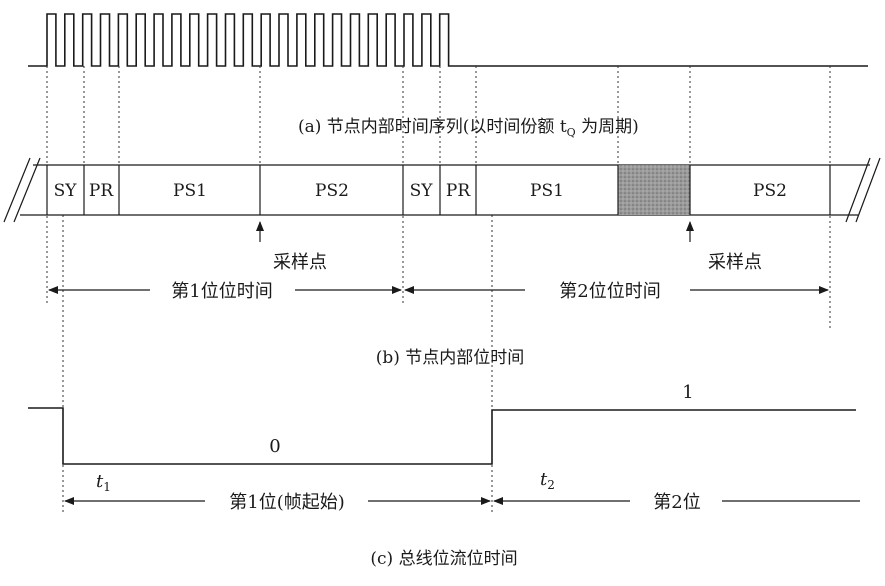 This screenshot has width=885, height=586. I want to click on clock-waveform, so click(448, 40).